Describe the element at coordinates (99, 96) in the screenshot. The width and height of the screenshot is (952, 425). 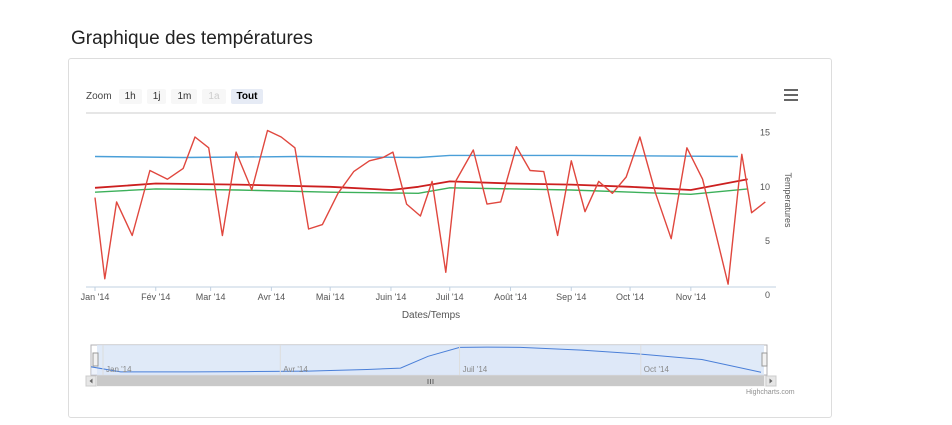
I see `zoom-label: Zoom` at that location.